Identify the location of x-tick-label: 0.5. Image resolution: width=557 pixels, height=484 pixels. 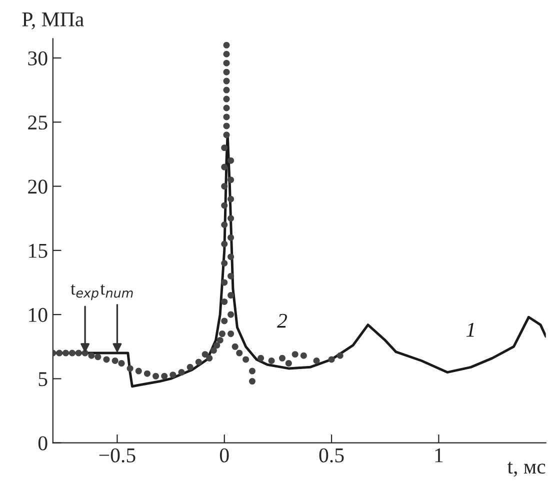
(331, 455).